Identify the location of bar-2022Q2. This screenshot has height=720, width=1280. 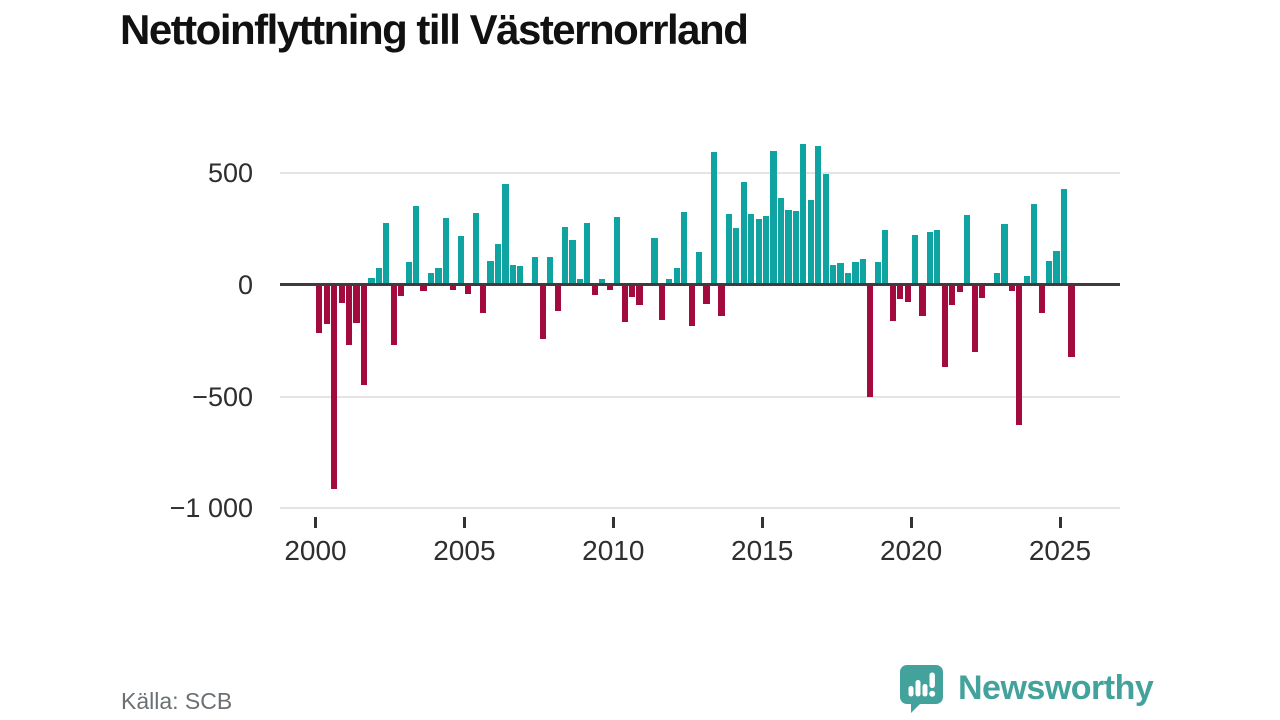
(982, 292).